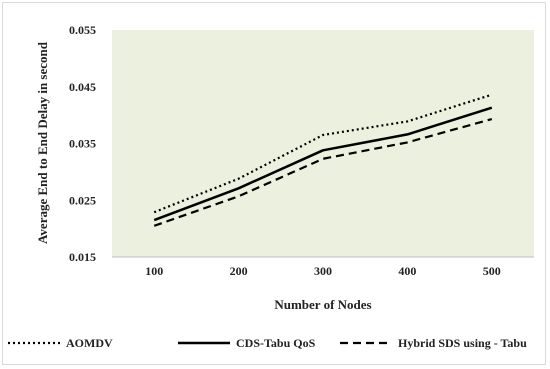  I want to click on legend-label-3: Hybrid SDS using - Tabu, so click(462, 343).